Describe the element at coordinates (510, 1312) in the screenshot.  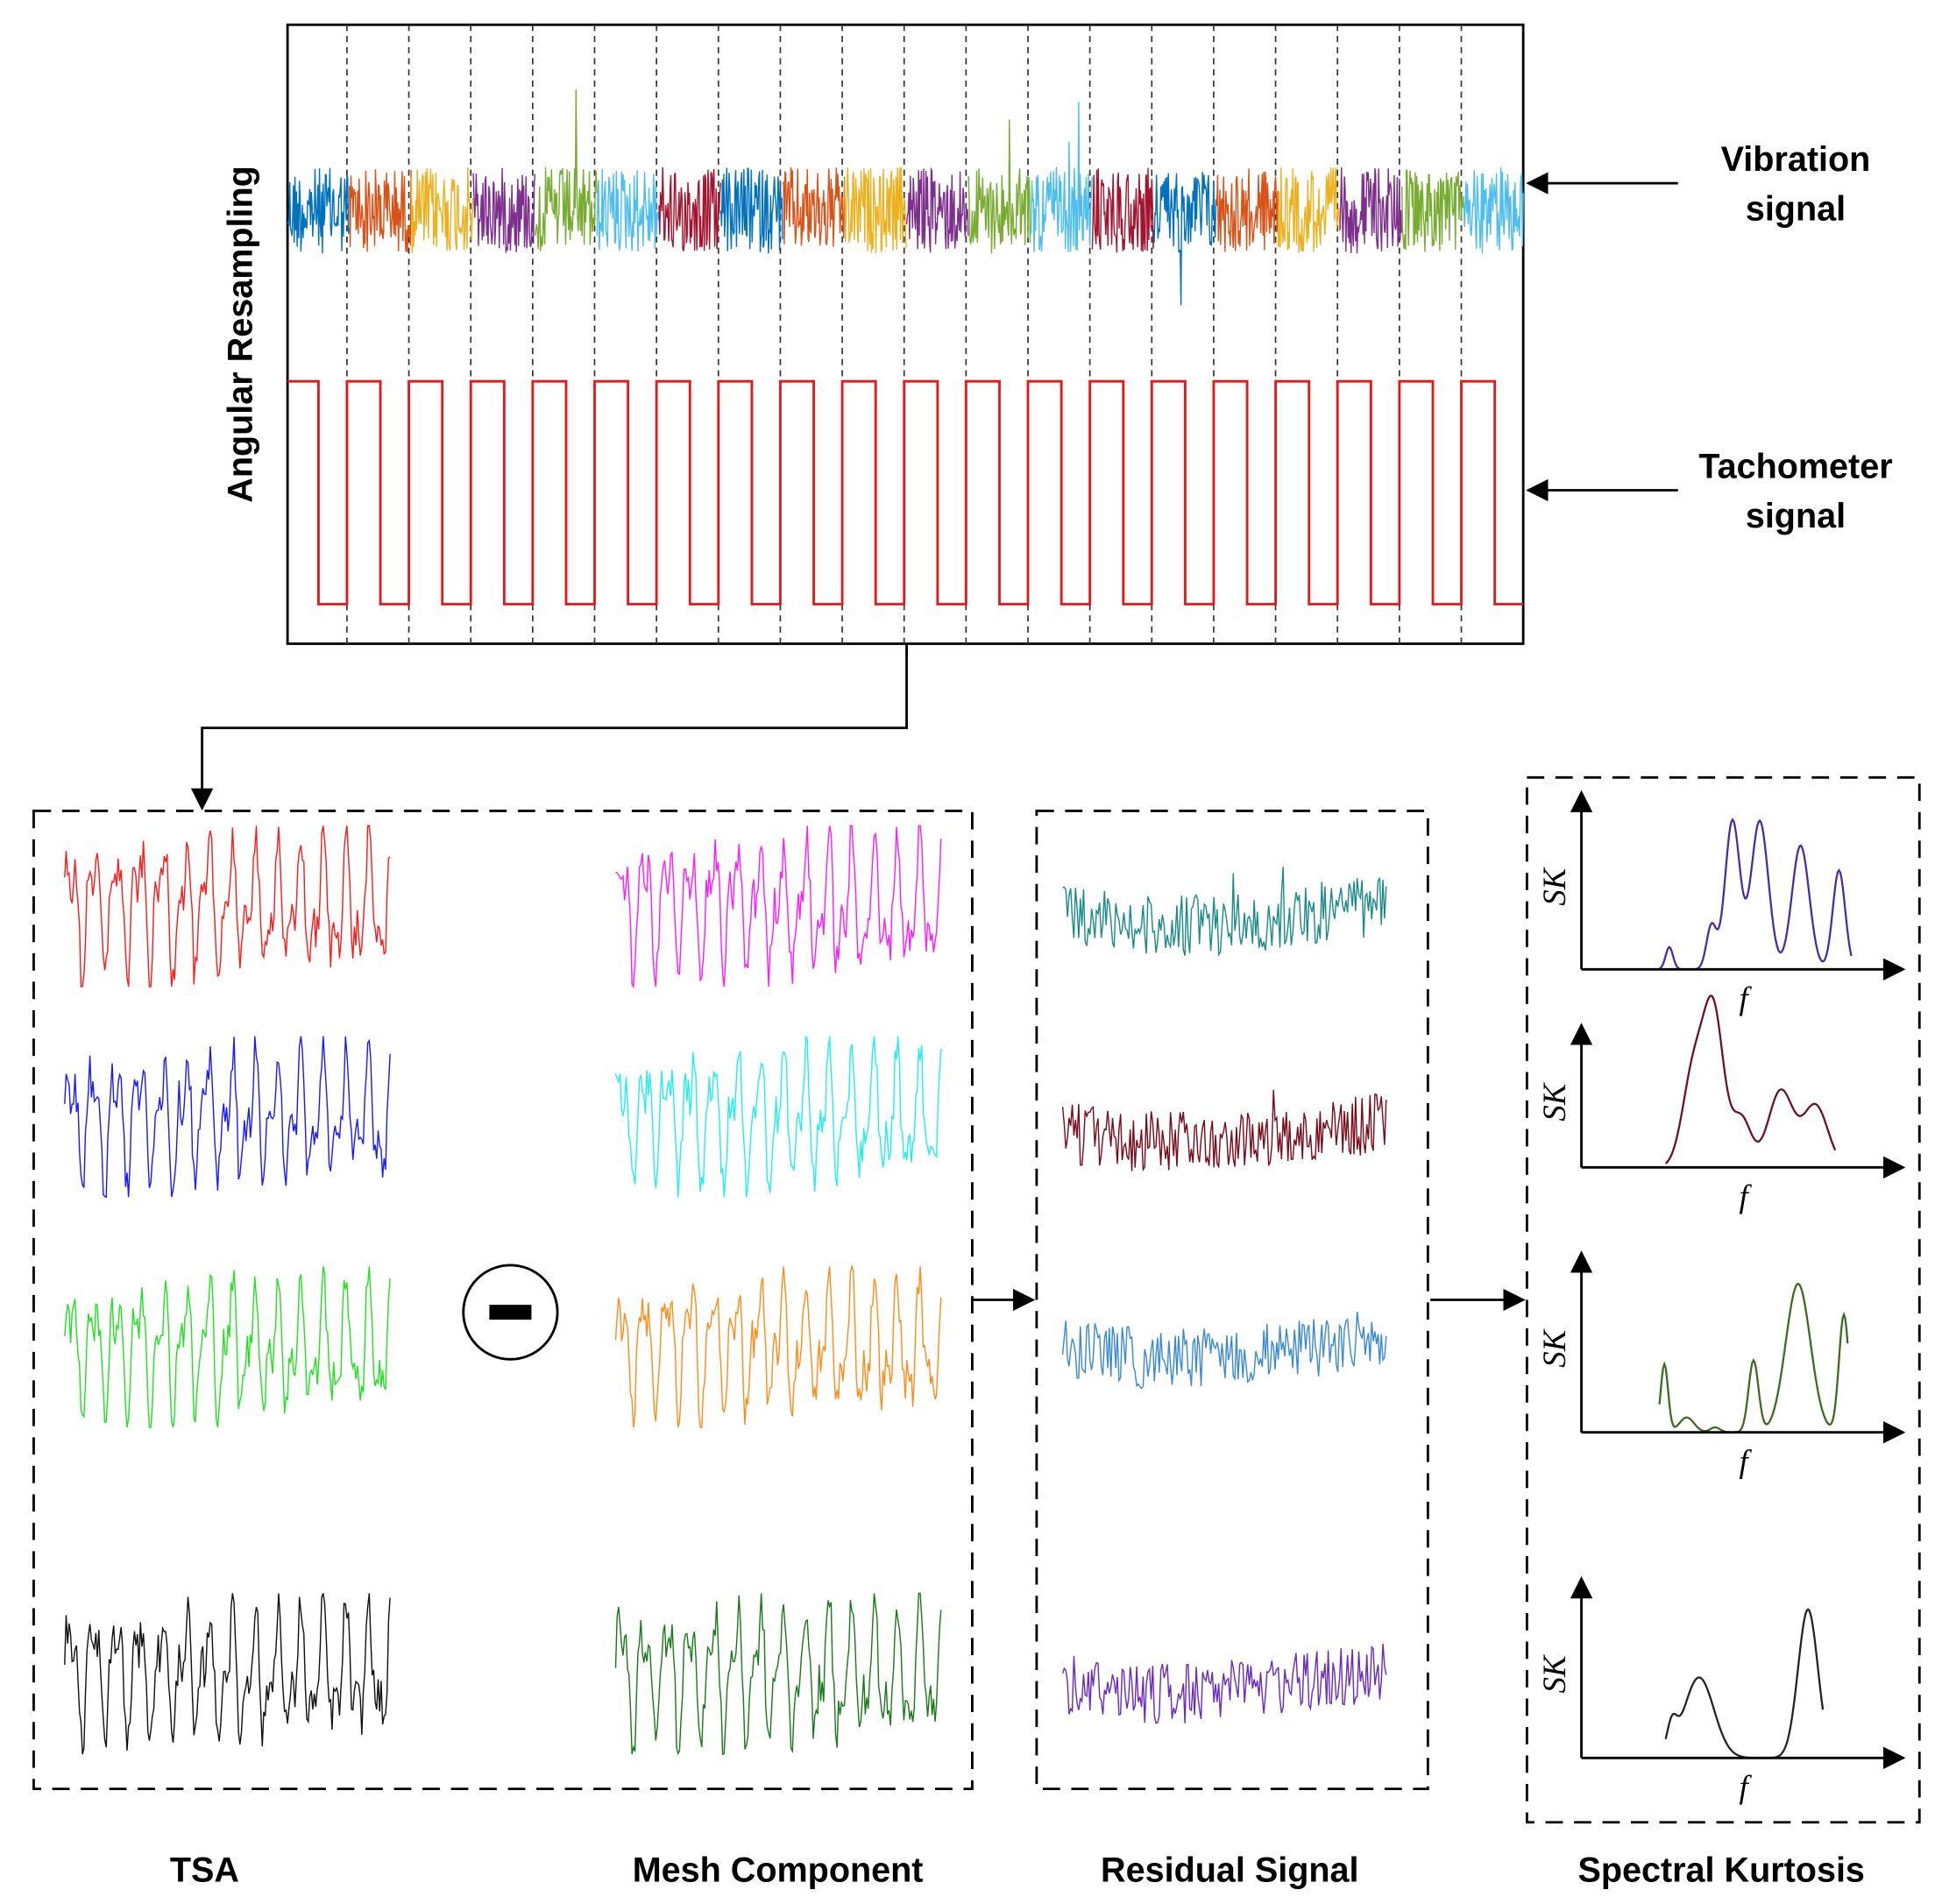
I see `minus-bar` at that location.